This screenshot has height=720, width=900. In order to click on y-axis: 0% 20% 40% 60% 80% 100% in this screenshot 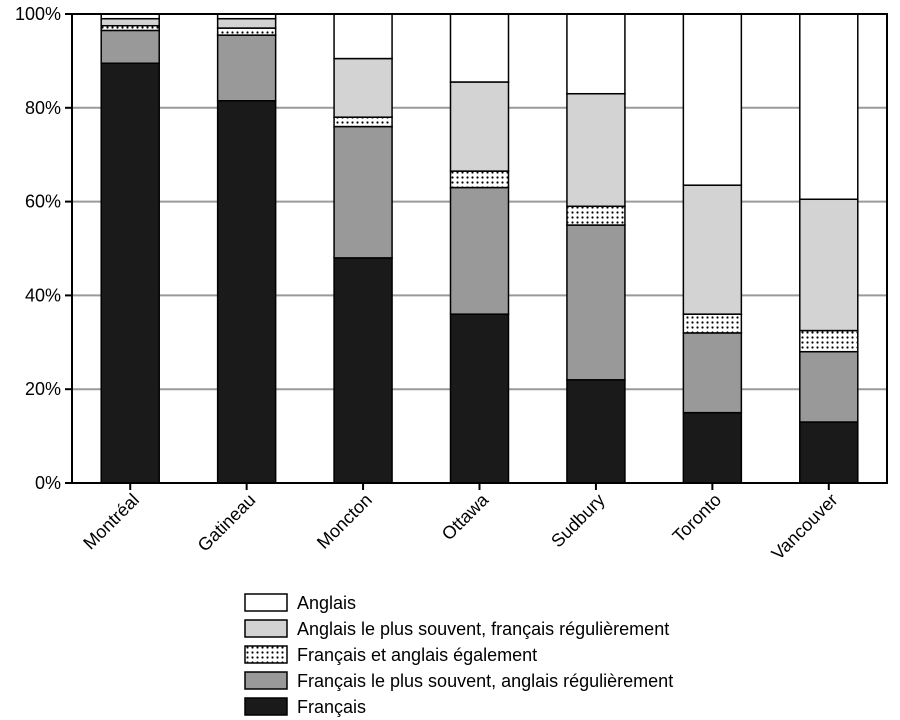, I will do `click(43, 248)`.